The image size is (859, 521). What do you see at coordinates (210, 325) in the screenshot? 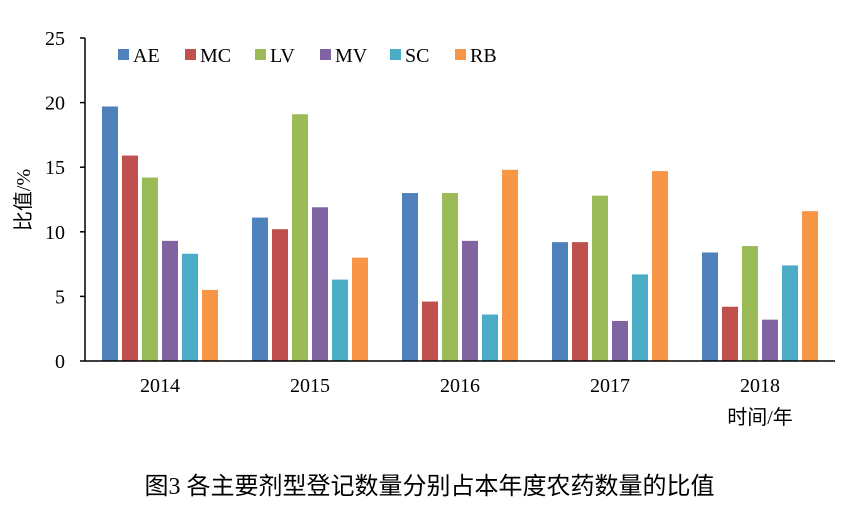
I see `bar-RB-2014` at bounding box center [210, 325].